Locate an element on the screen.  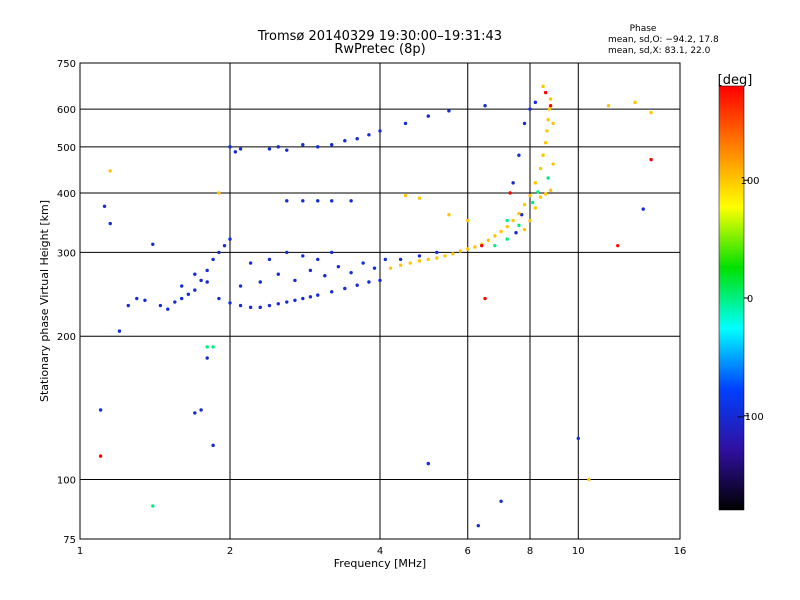
colorbar-tick-label: 0 is located at coordinates (750, 299).